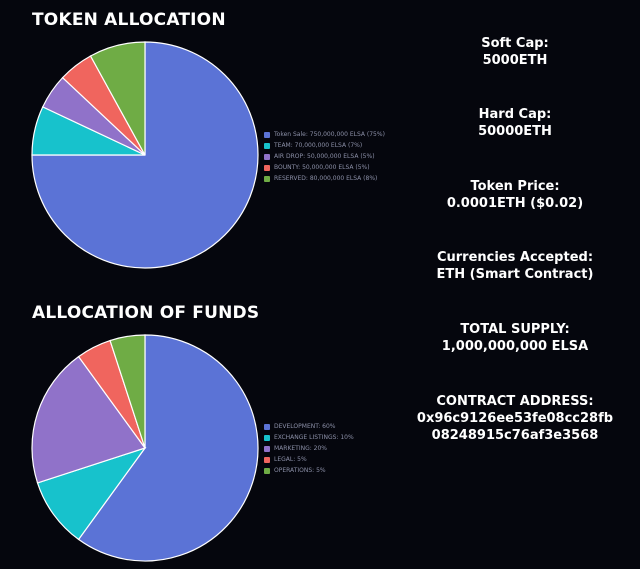 The width and height of the screenshot is (640, 569). What do you see at coordinates (309, 459) in the screenshot?
I see `legend-item-legal: LEGAL: 5%` at bounding box center [309, 459].